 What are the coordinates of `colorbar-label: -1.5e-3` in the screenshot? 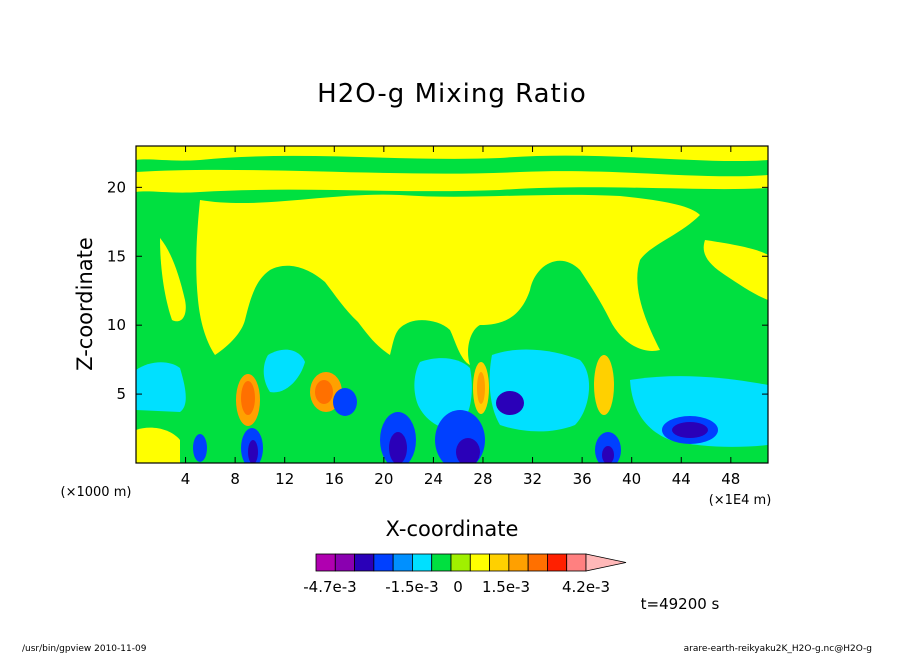 It's located at (411, 587).